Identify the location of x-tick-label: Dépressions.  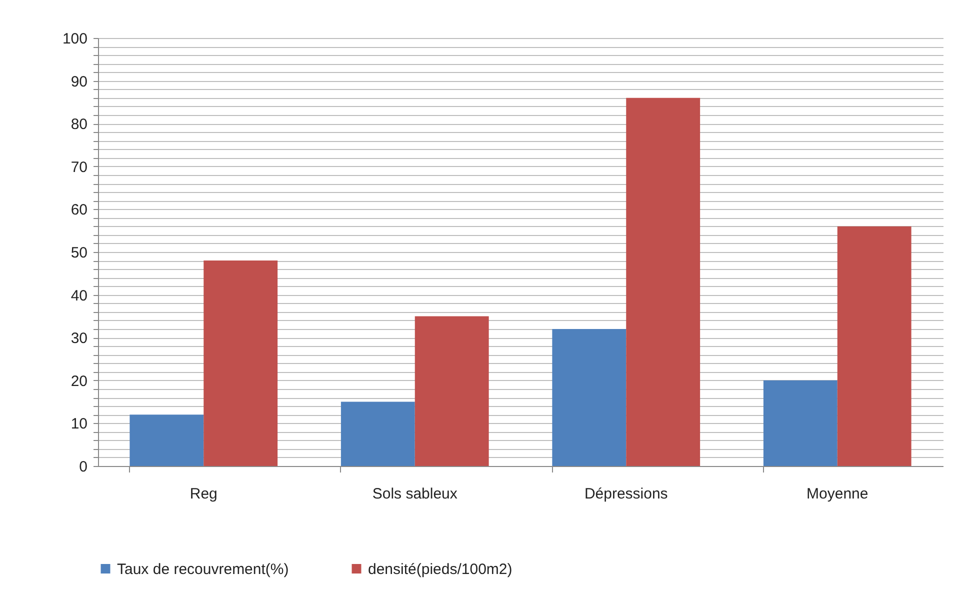
(626, 494).